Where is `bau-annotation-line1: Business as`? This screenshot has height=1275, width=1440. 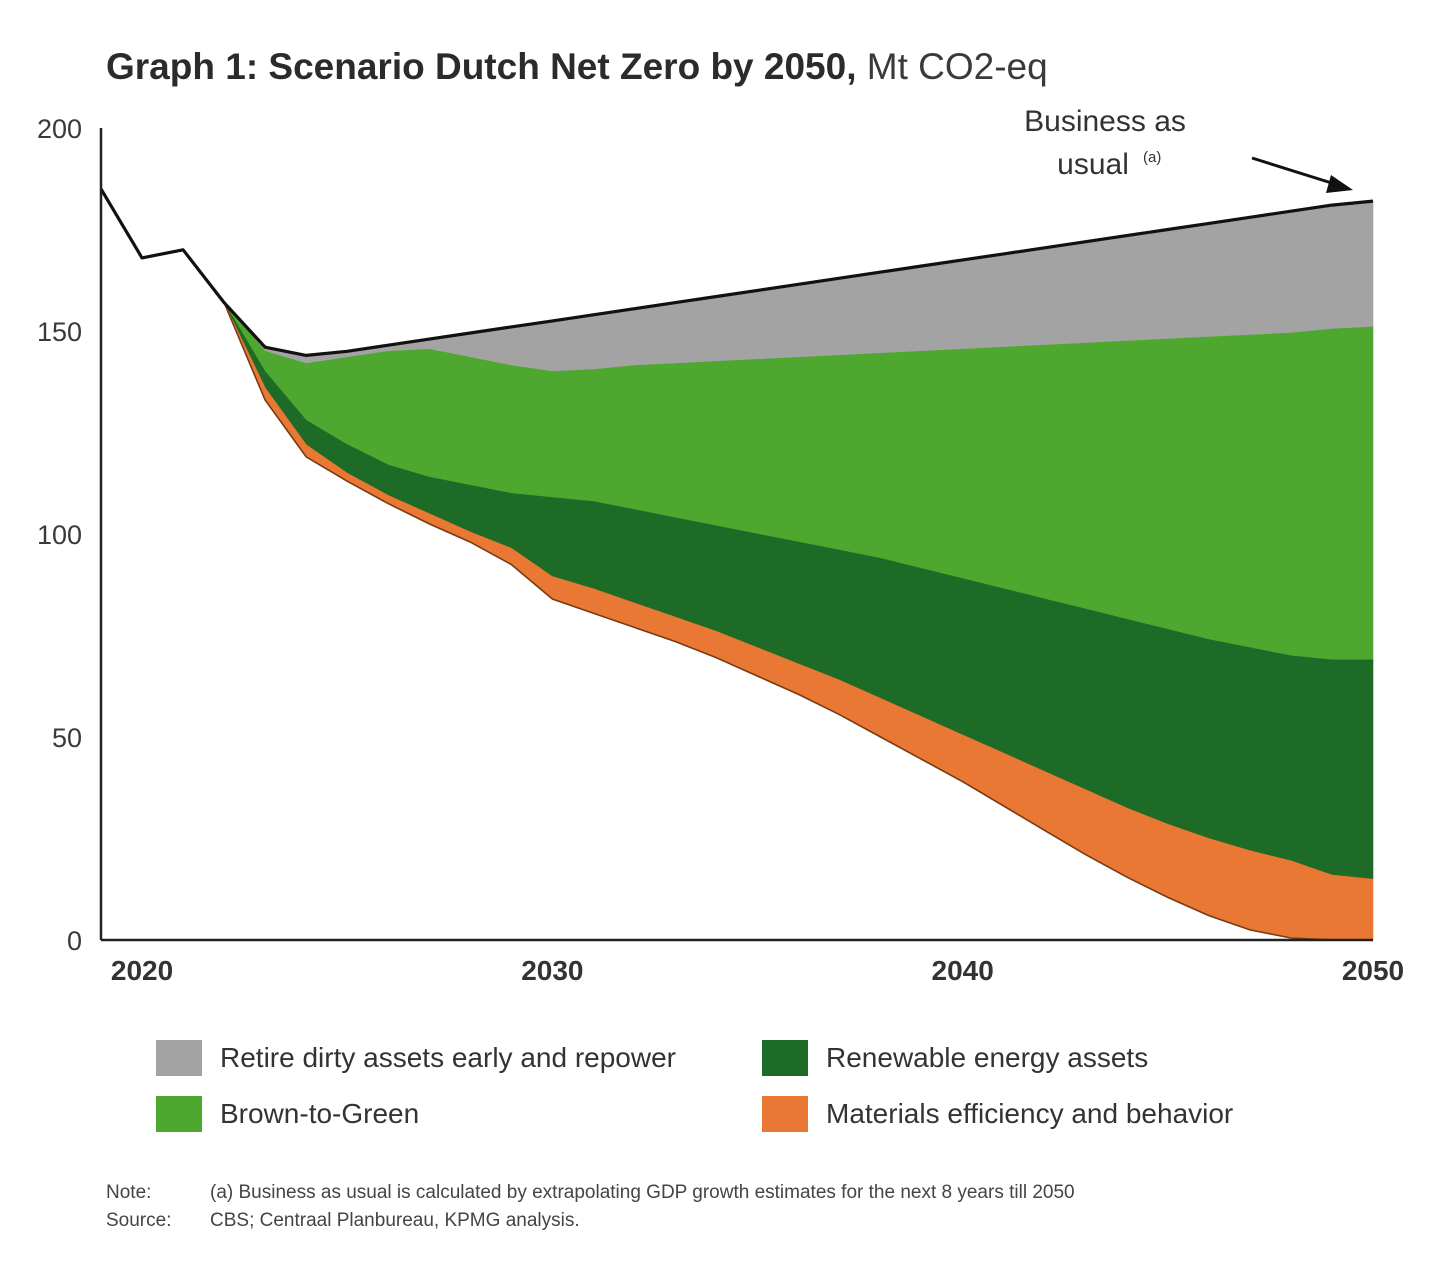
bau-annotation-line1: Business as is located at coordinates (1105, 121).